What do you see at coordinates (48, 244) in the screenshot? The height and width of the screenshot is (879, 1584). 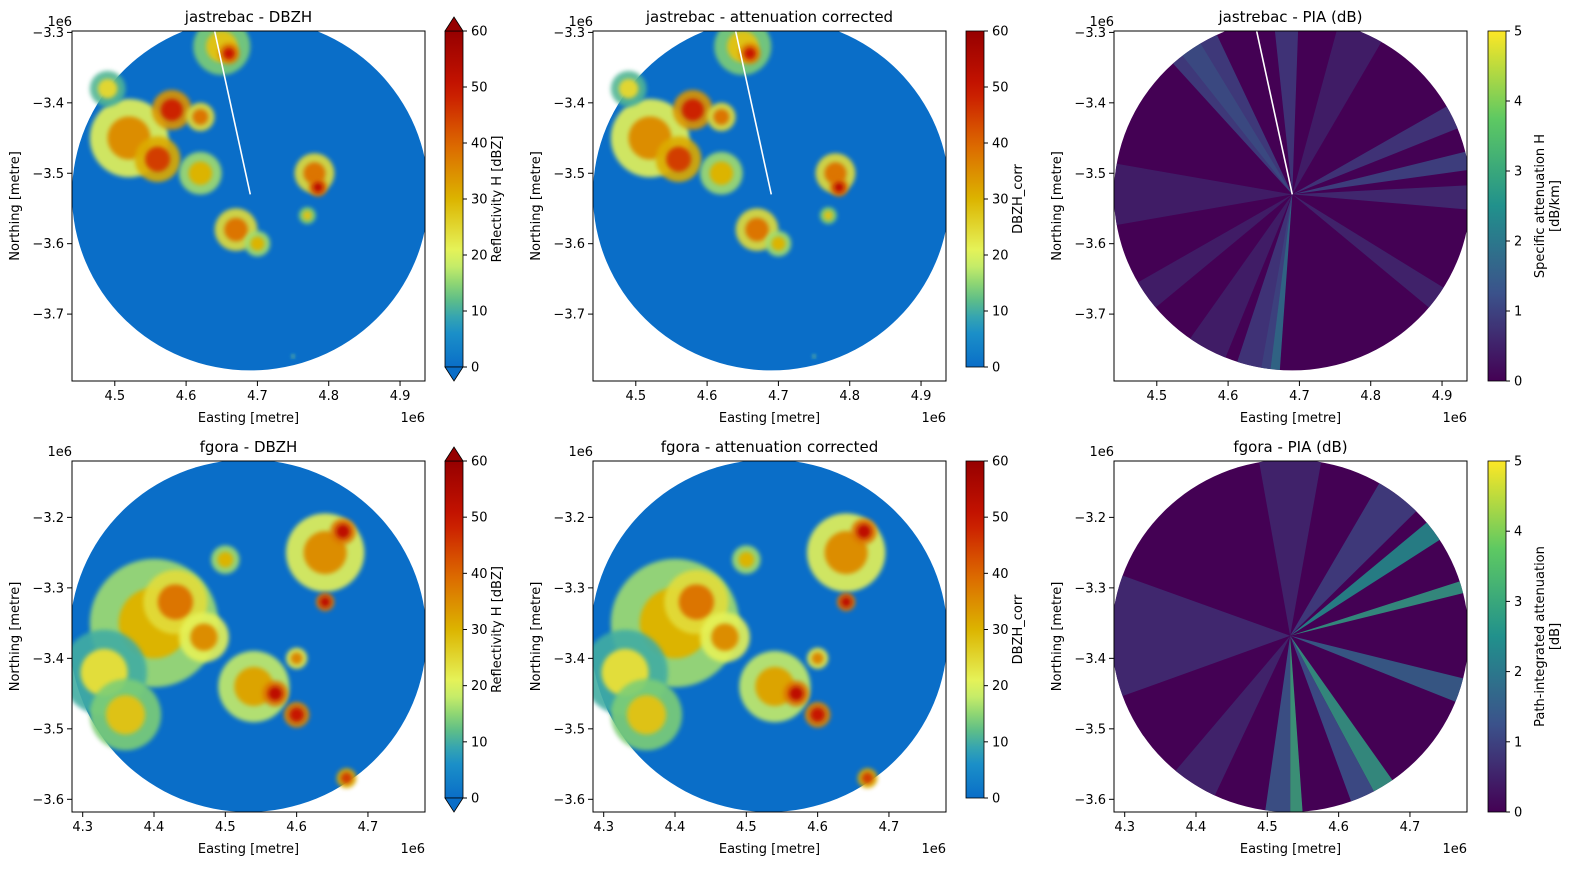 I see `y-tick-label: −3.6` at bounding box center [48, 244].